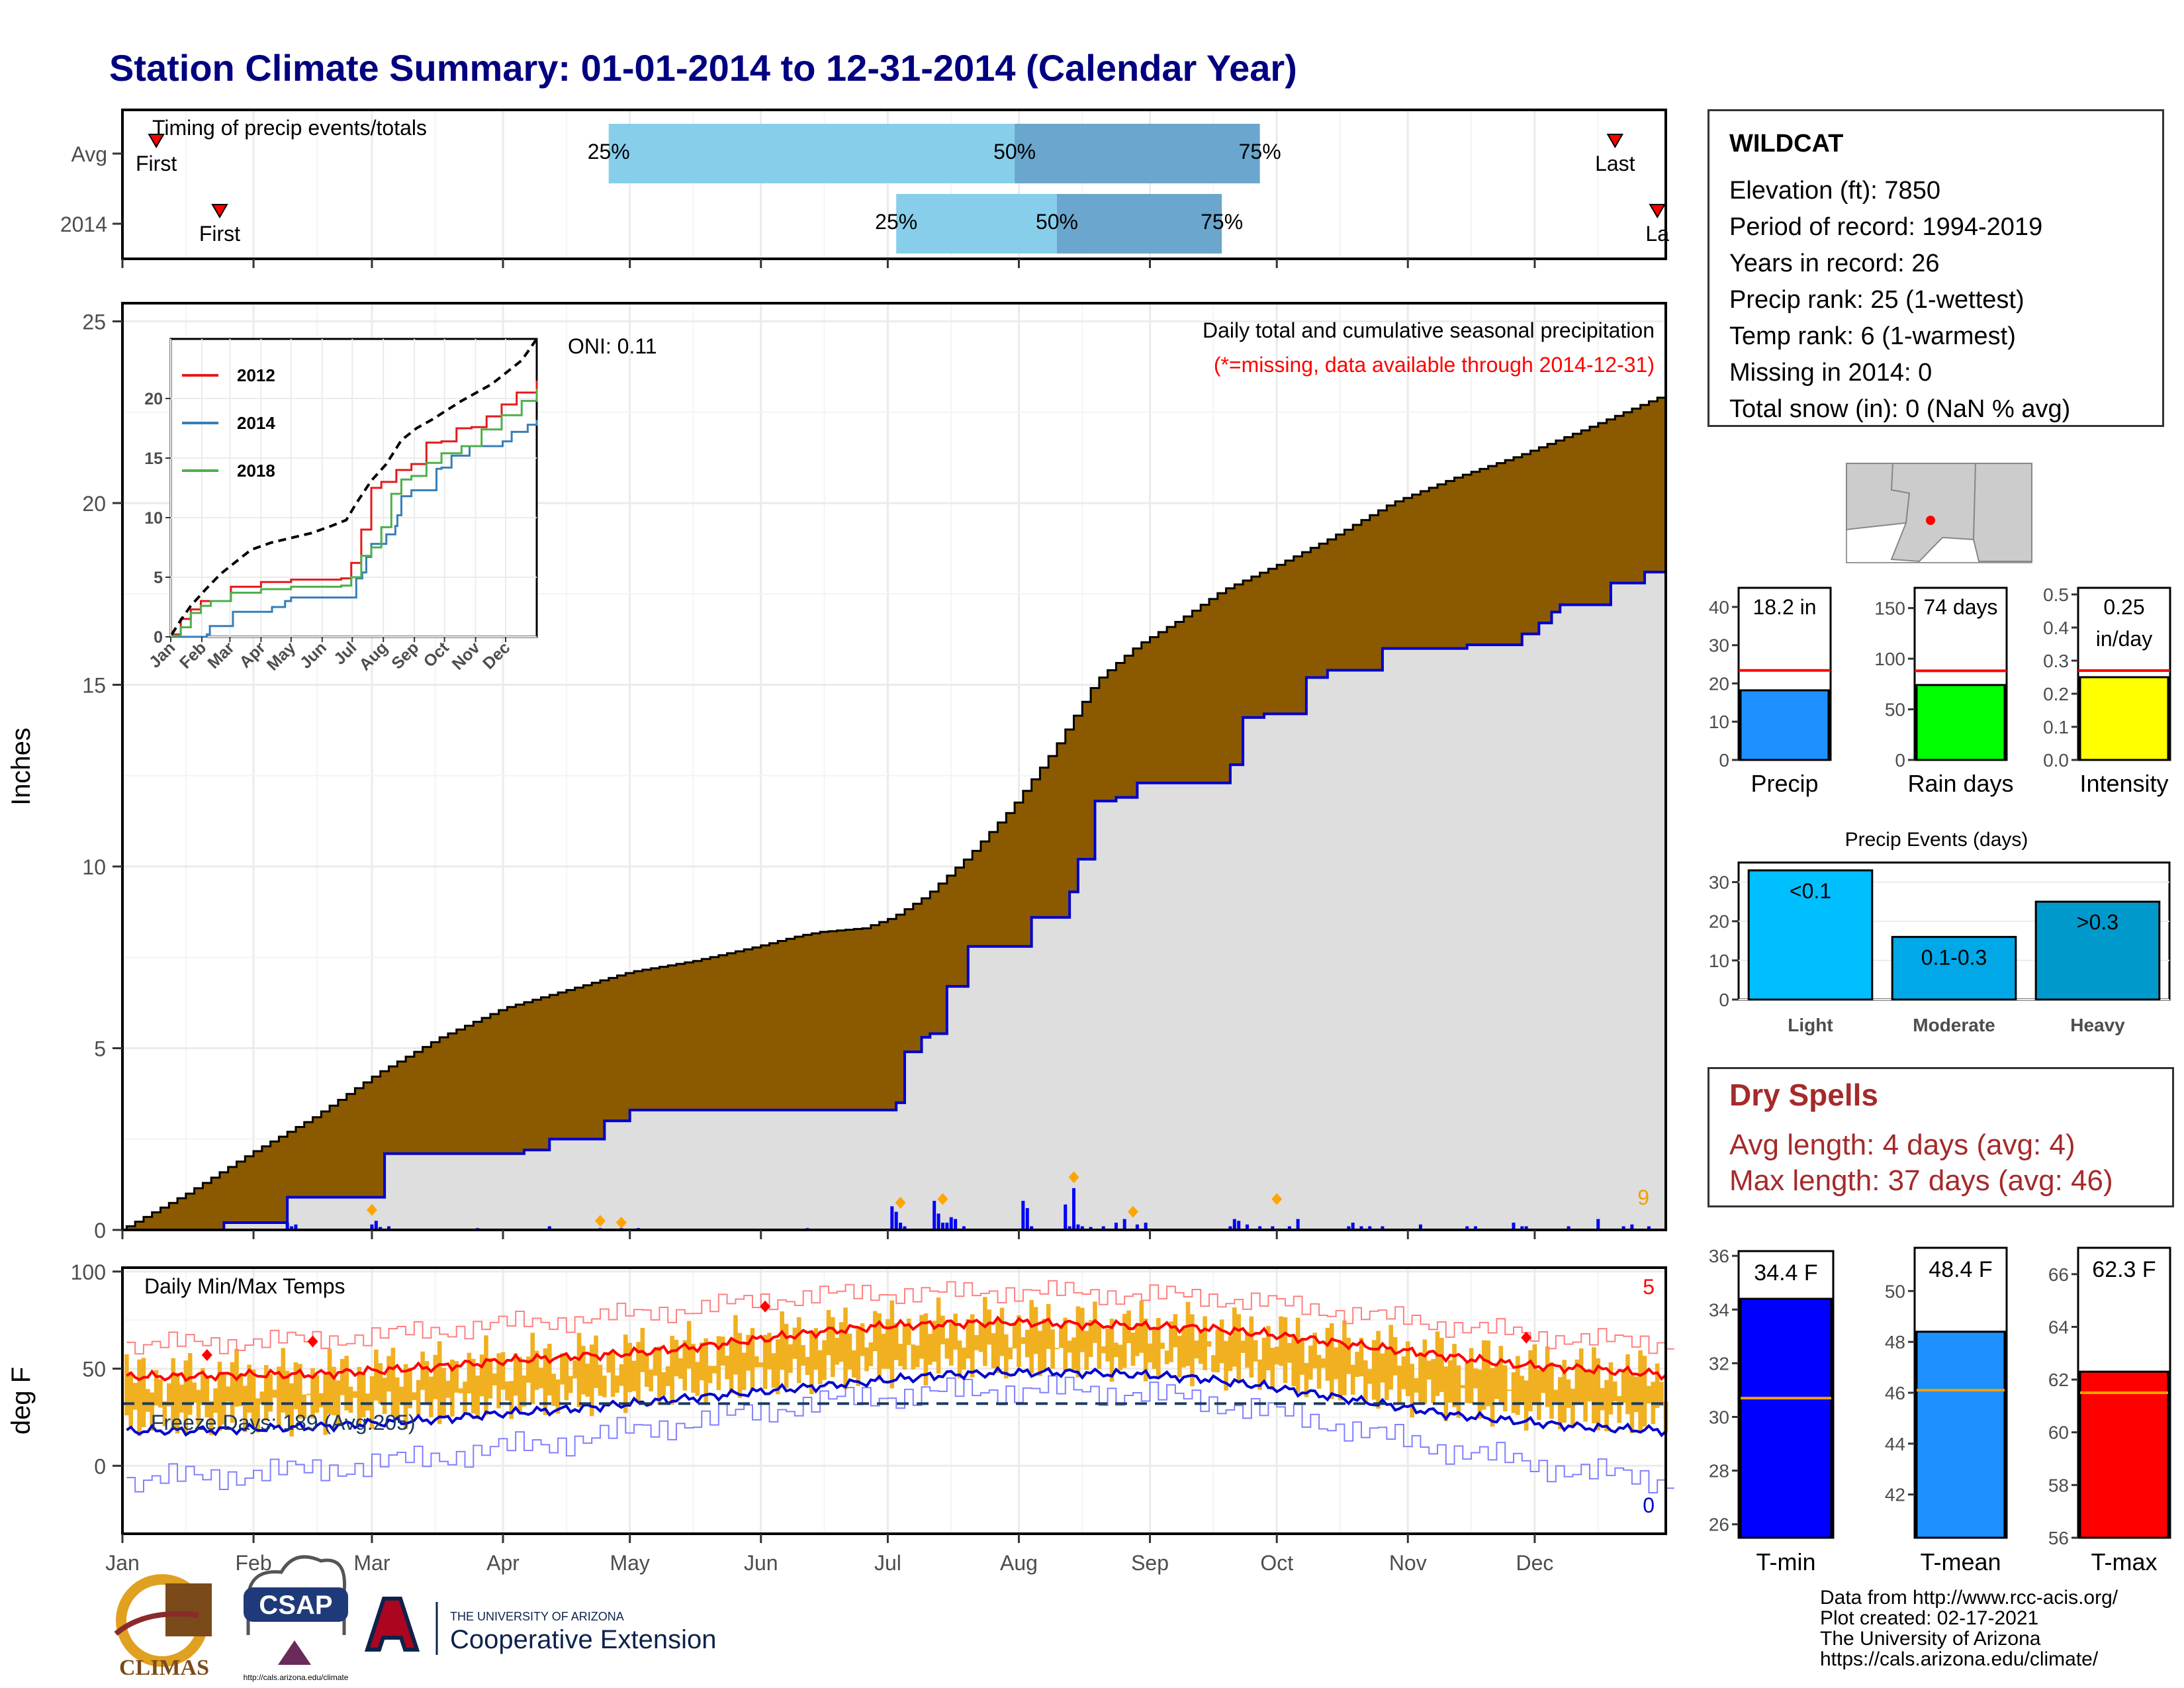  What do you see at coordinates (164, 1668) in the screenshot?
I see `climas-text: CLIMAS` at bounding box center [164, 1668].